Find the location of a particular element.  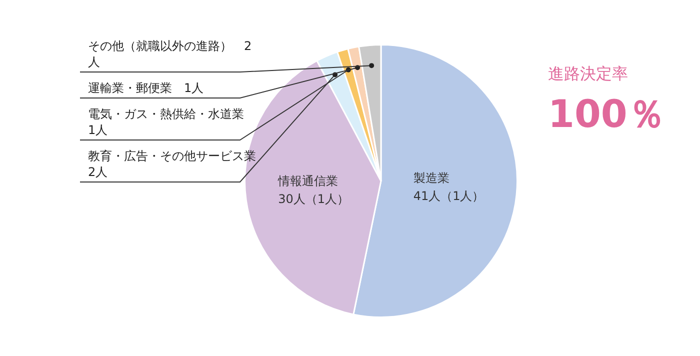

text: 100％ is located at coordinates (607, 114).